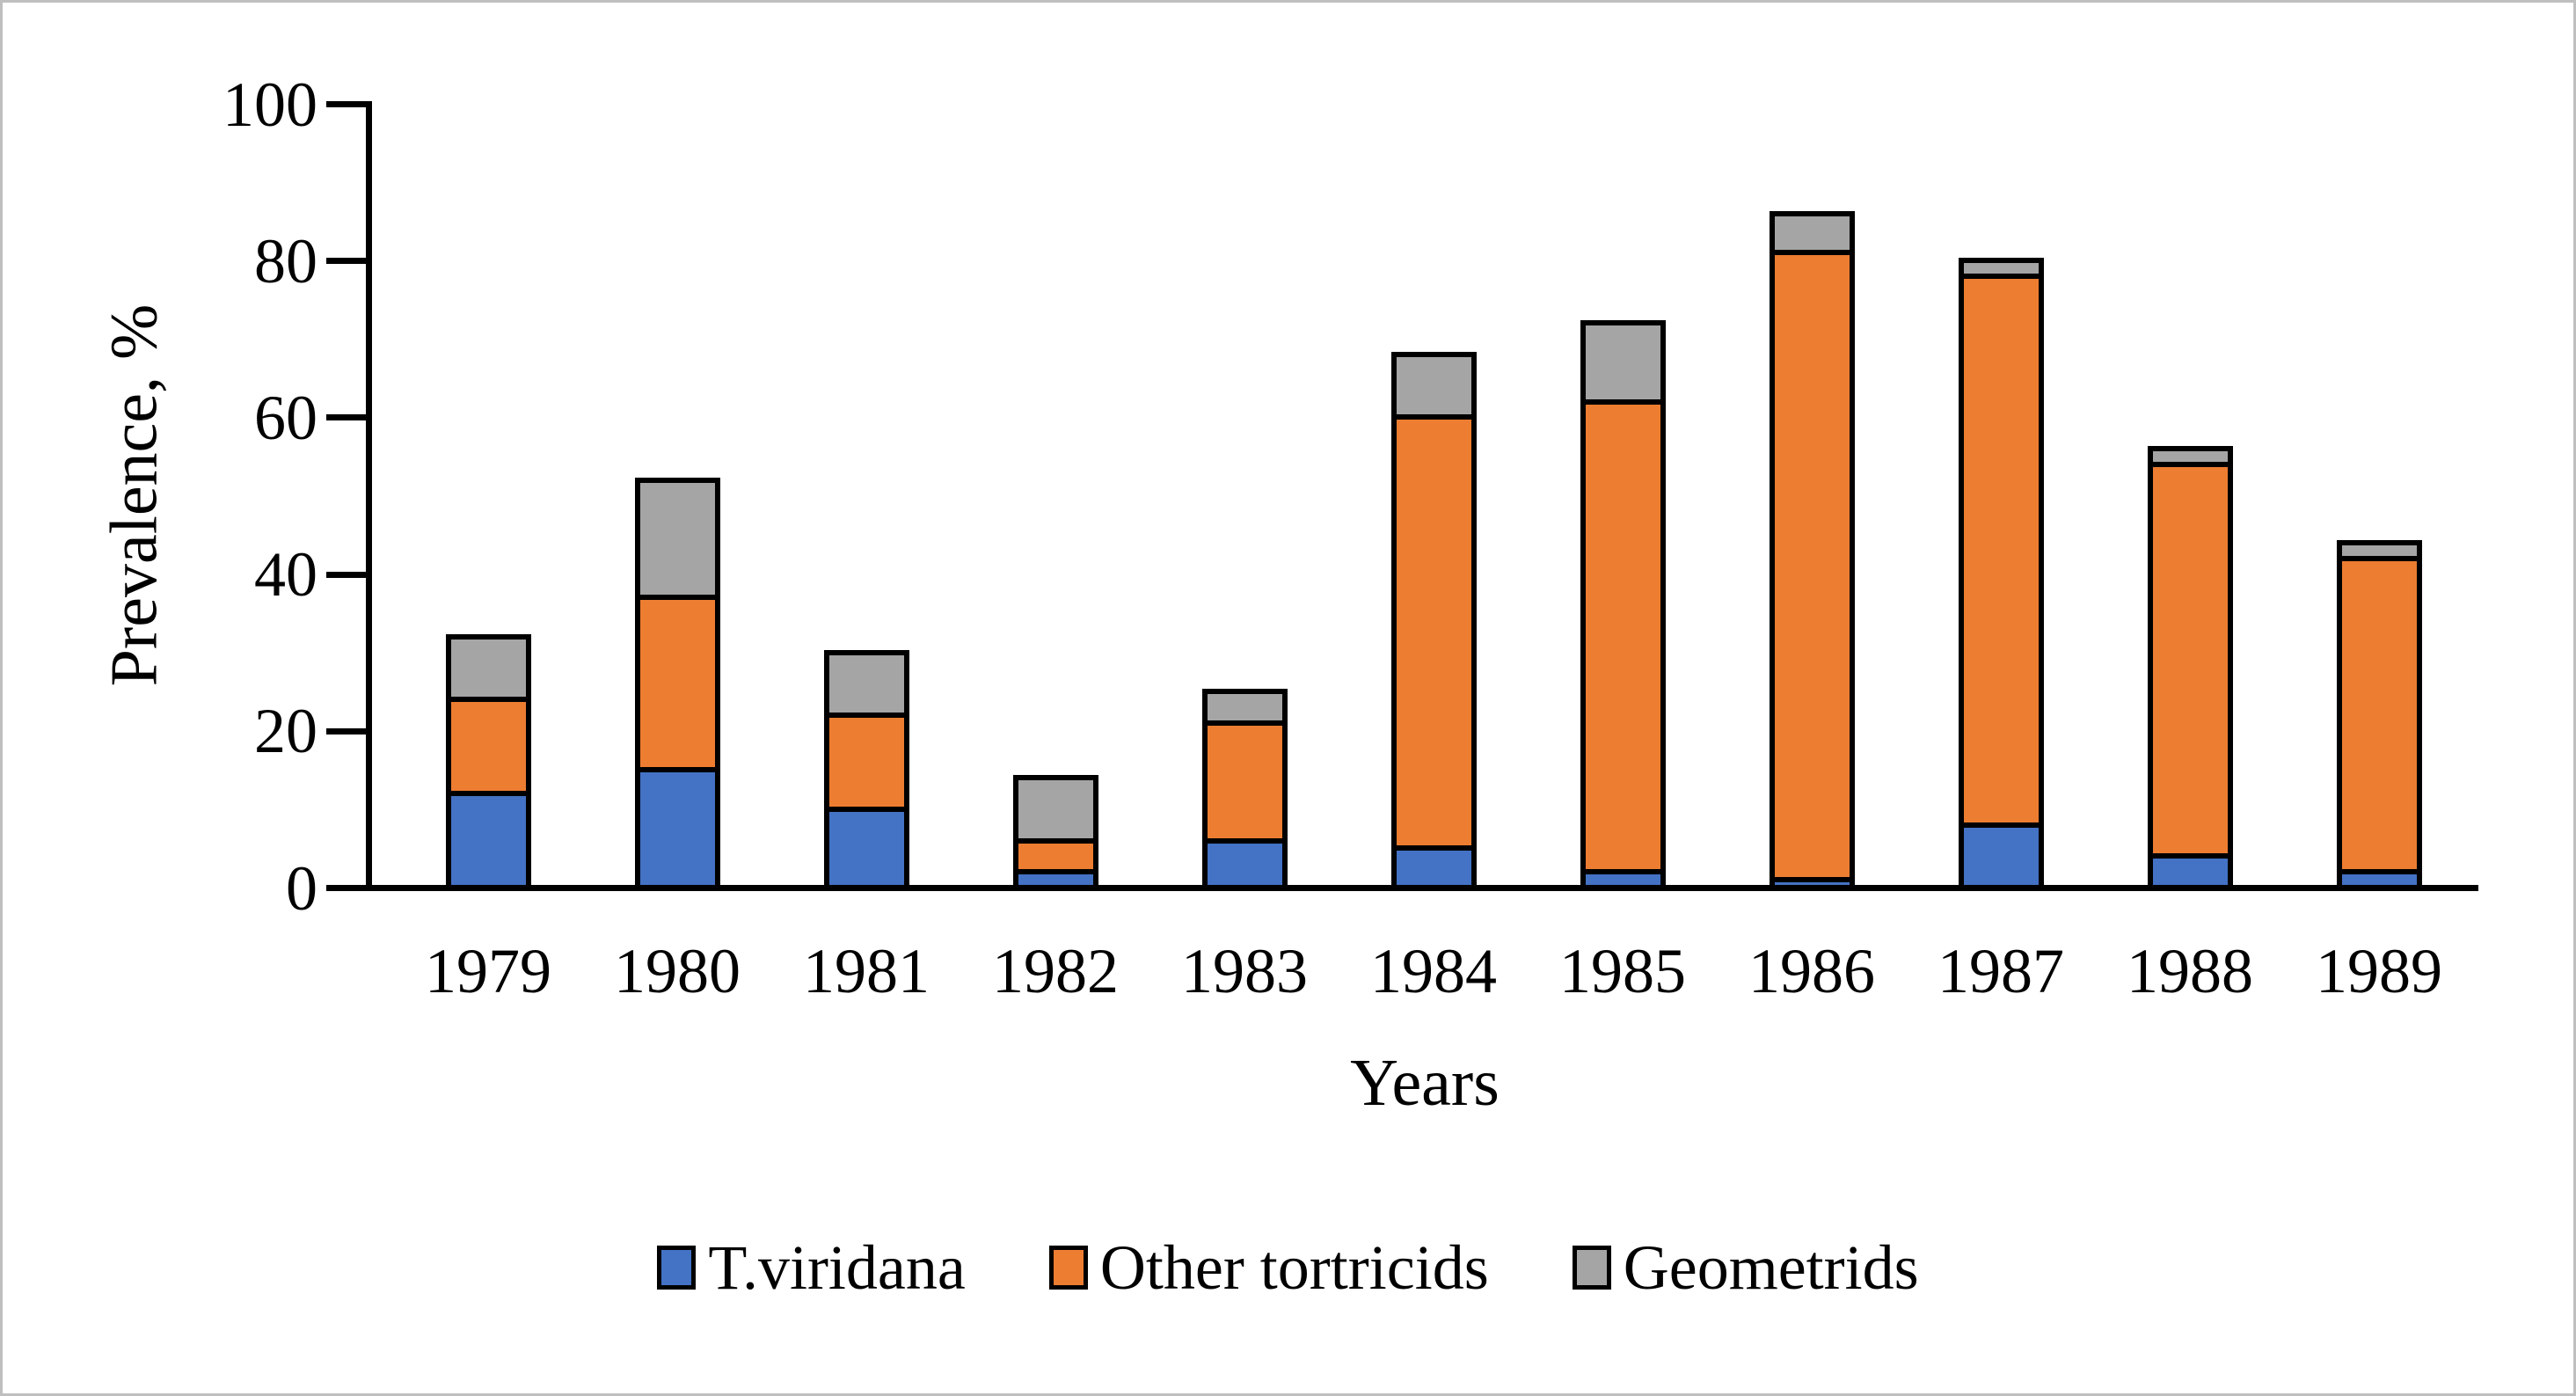 This screenshot has height=1396, width=2576. What do you see at coordinates (2001, 548) in the screenshot?
I see `bar-segment-1987-other-tortricids` at bounding box center [2001, 548].